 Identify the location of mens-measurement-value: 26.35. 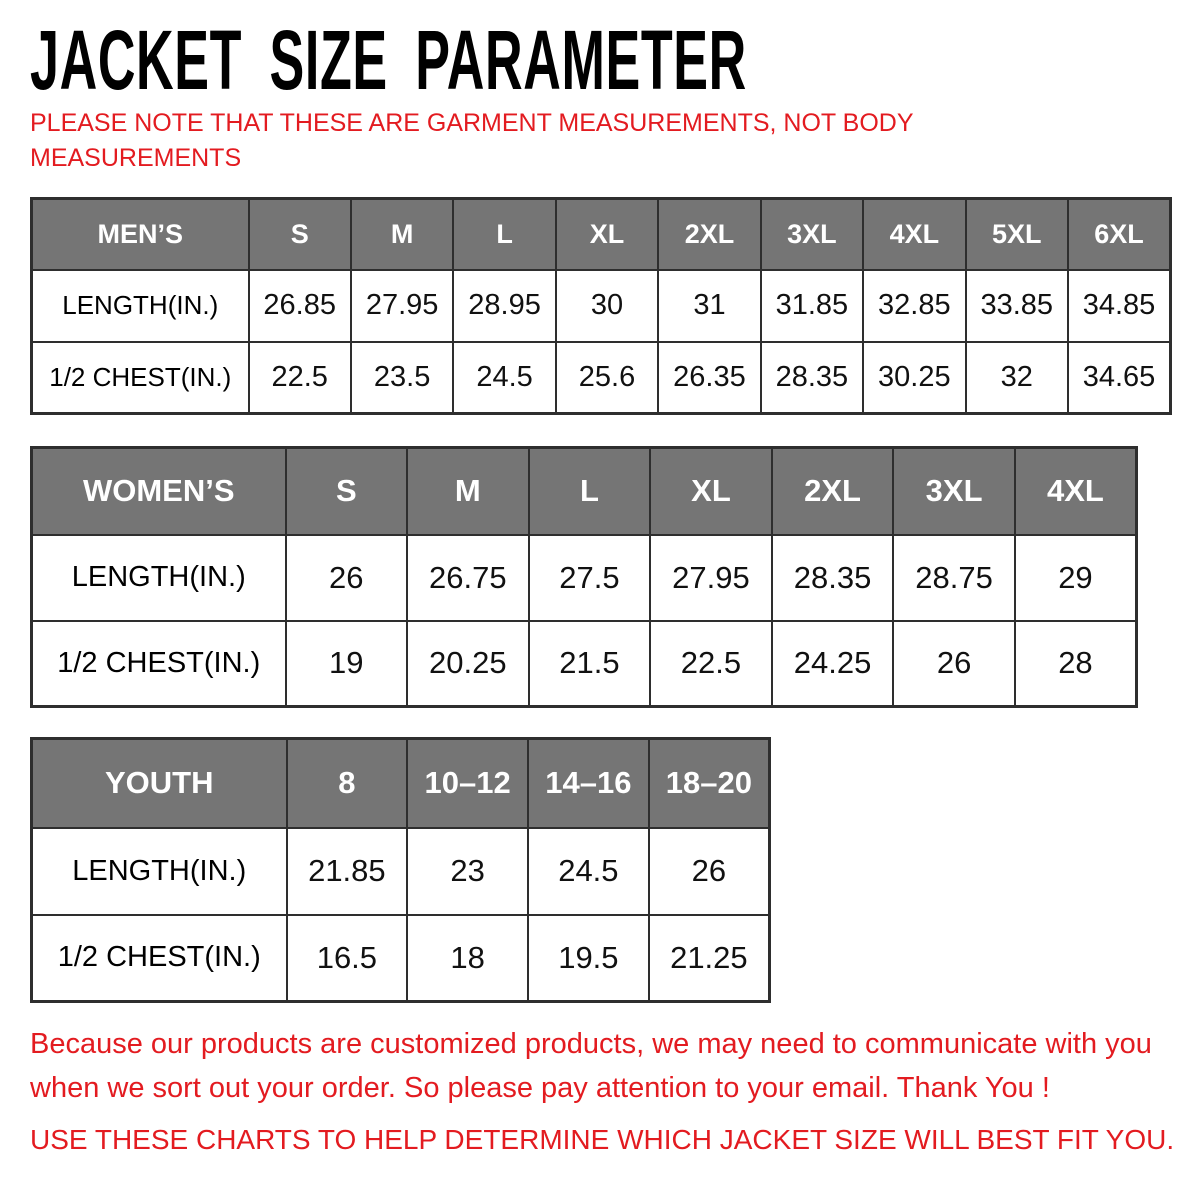
(709, 377).